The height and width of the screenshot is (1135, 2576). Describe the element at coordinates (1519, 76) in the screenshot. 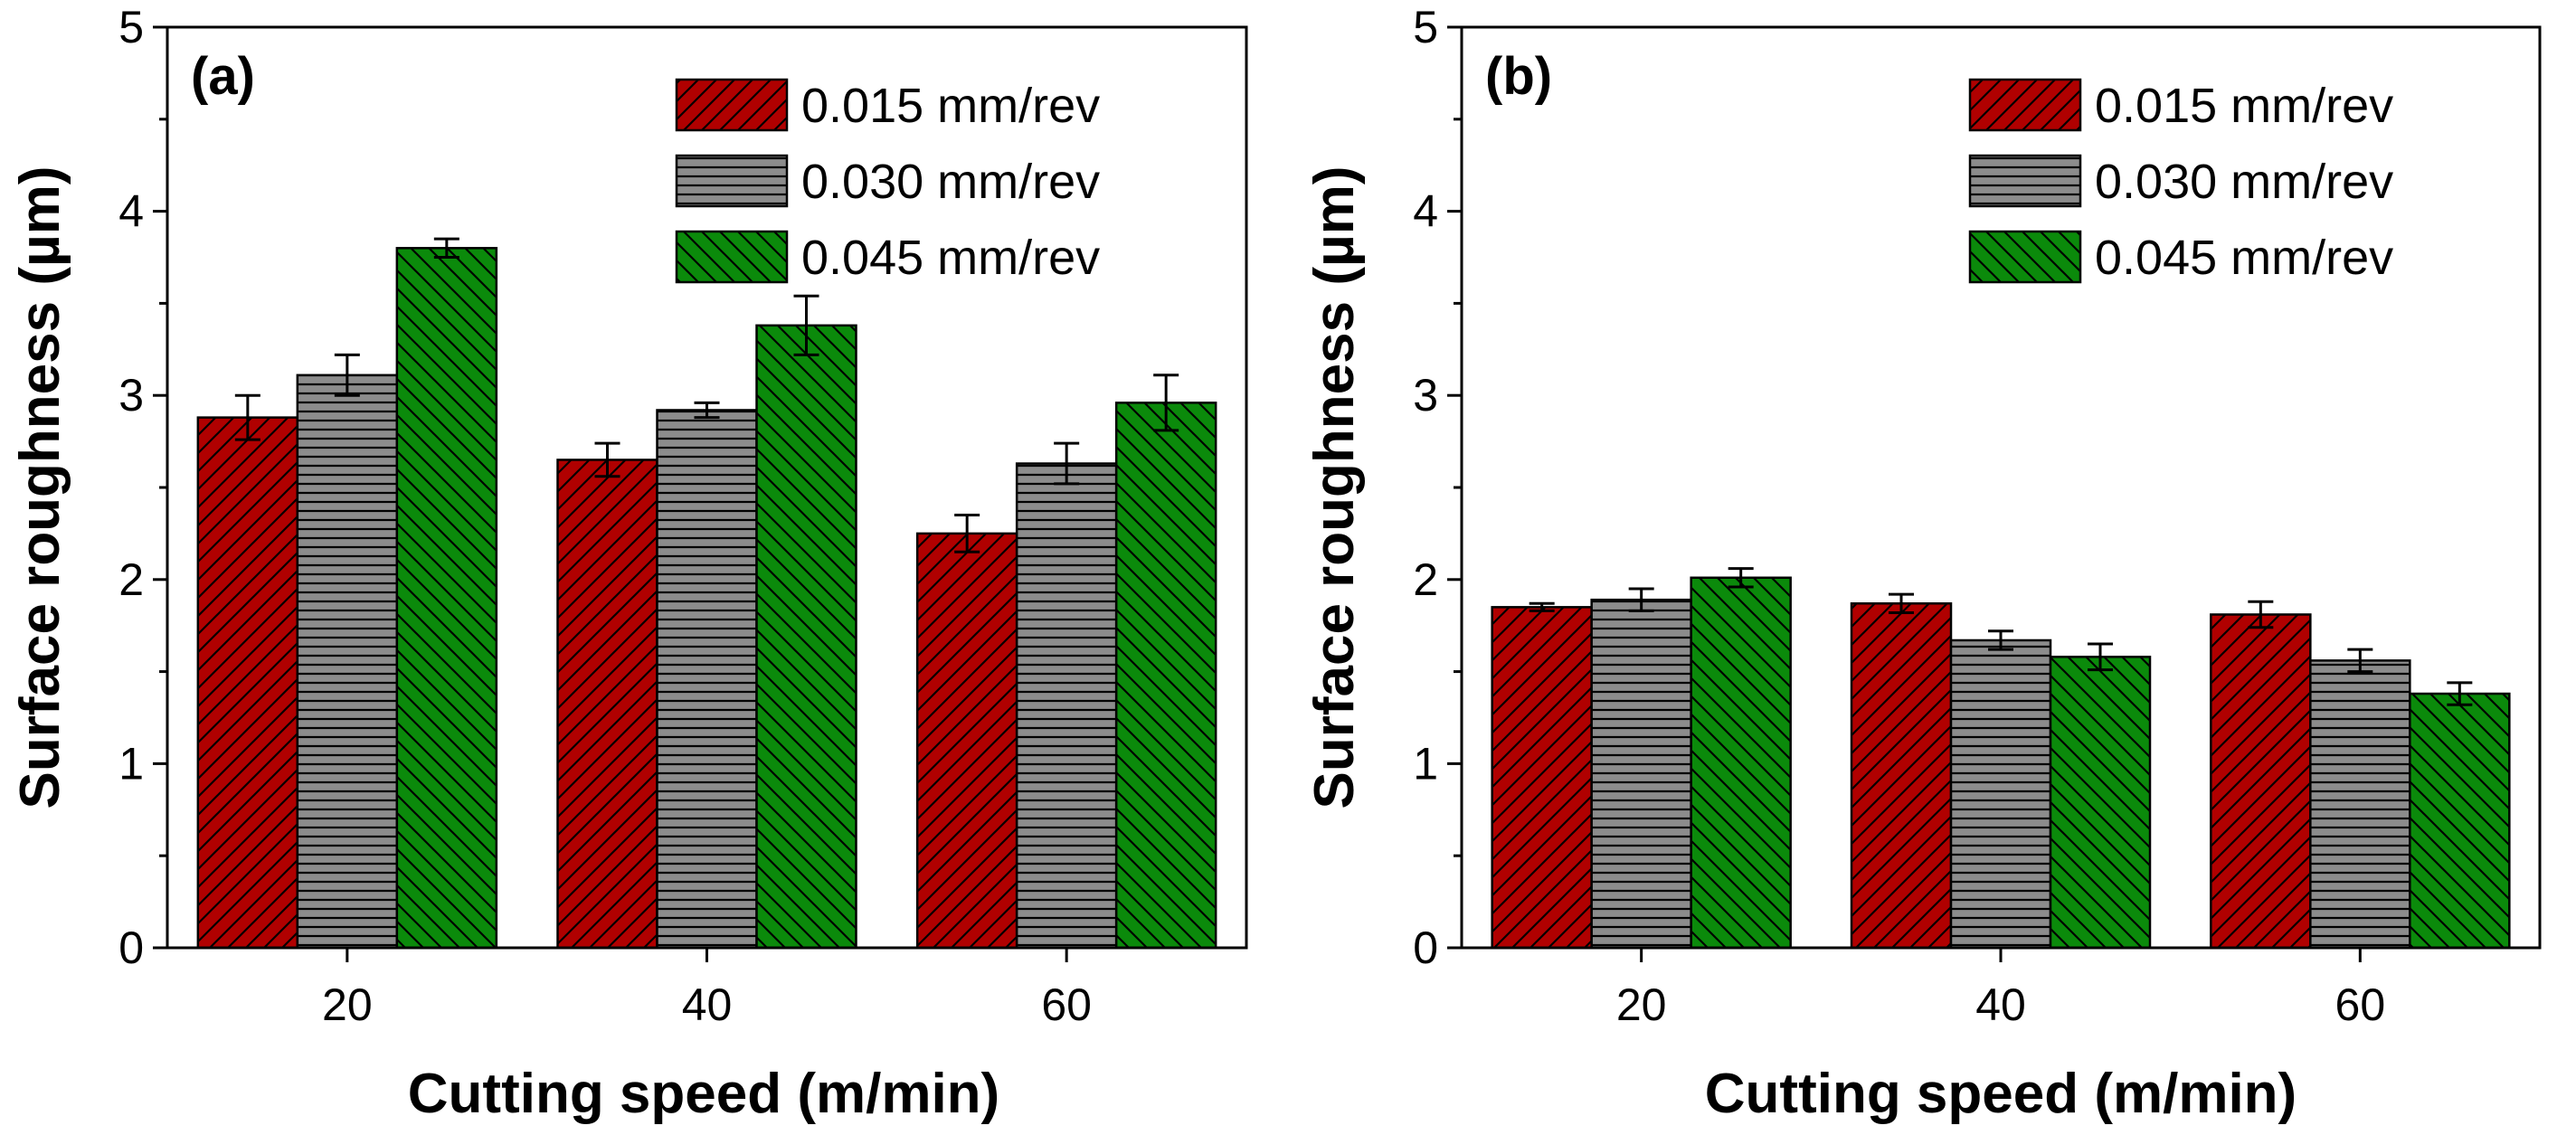

I see `panel-label: (b)` at that location.